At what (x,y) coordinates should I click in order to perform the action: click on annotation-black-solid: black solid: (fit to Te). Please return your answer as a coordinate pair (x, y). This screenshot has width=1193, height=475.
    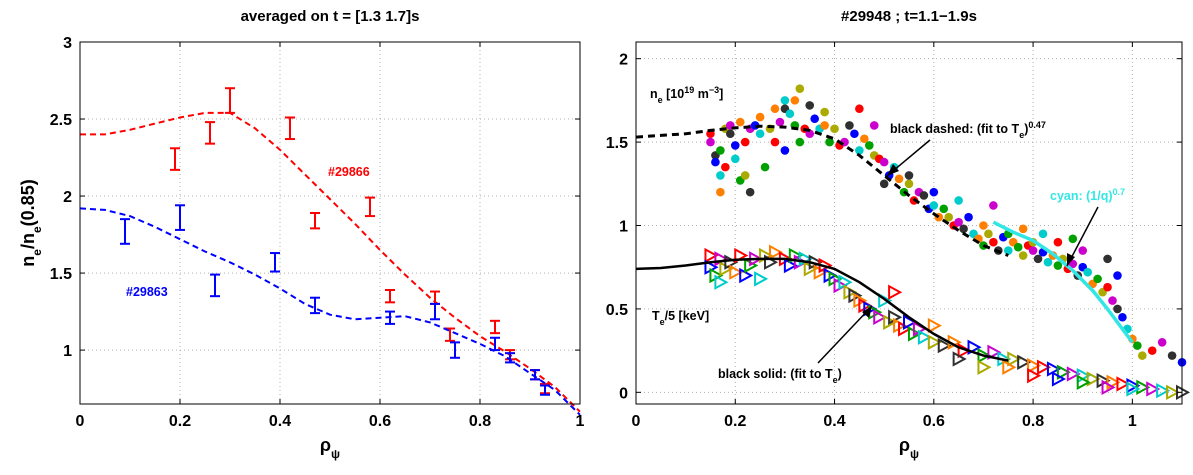
    Looking at the image, I should click on (780, 376).